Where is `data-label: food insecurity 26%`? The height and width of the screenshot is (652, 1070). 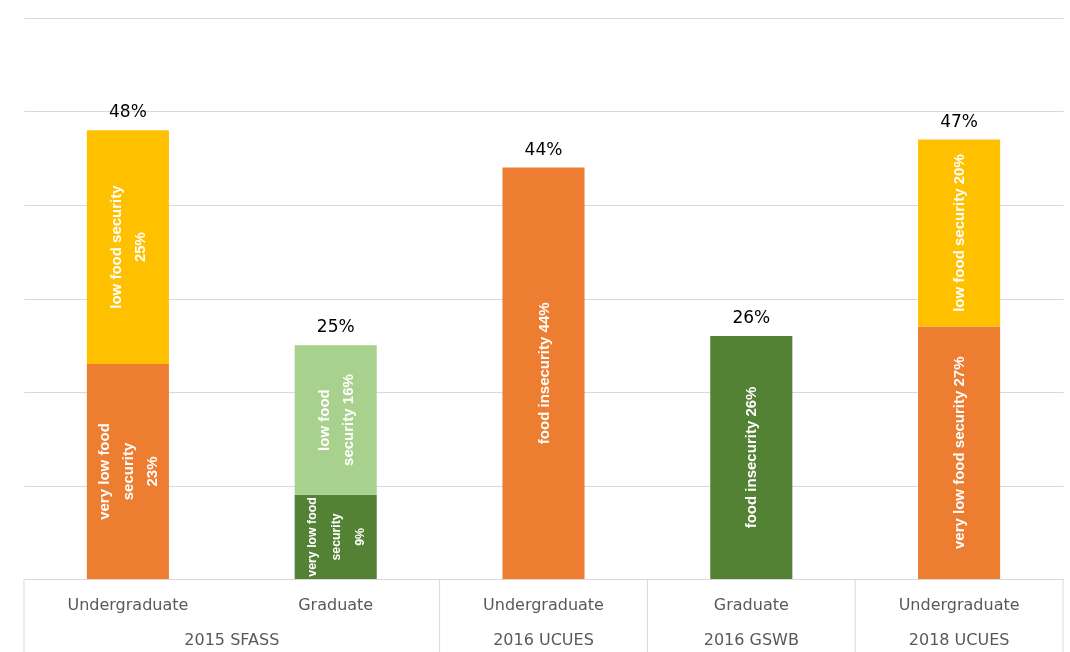
data-label: food insecurity 26% is located at coordinates (751, 457).